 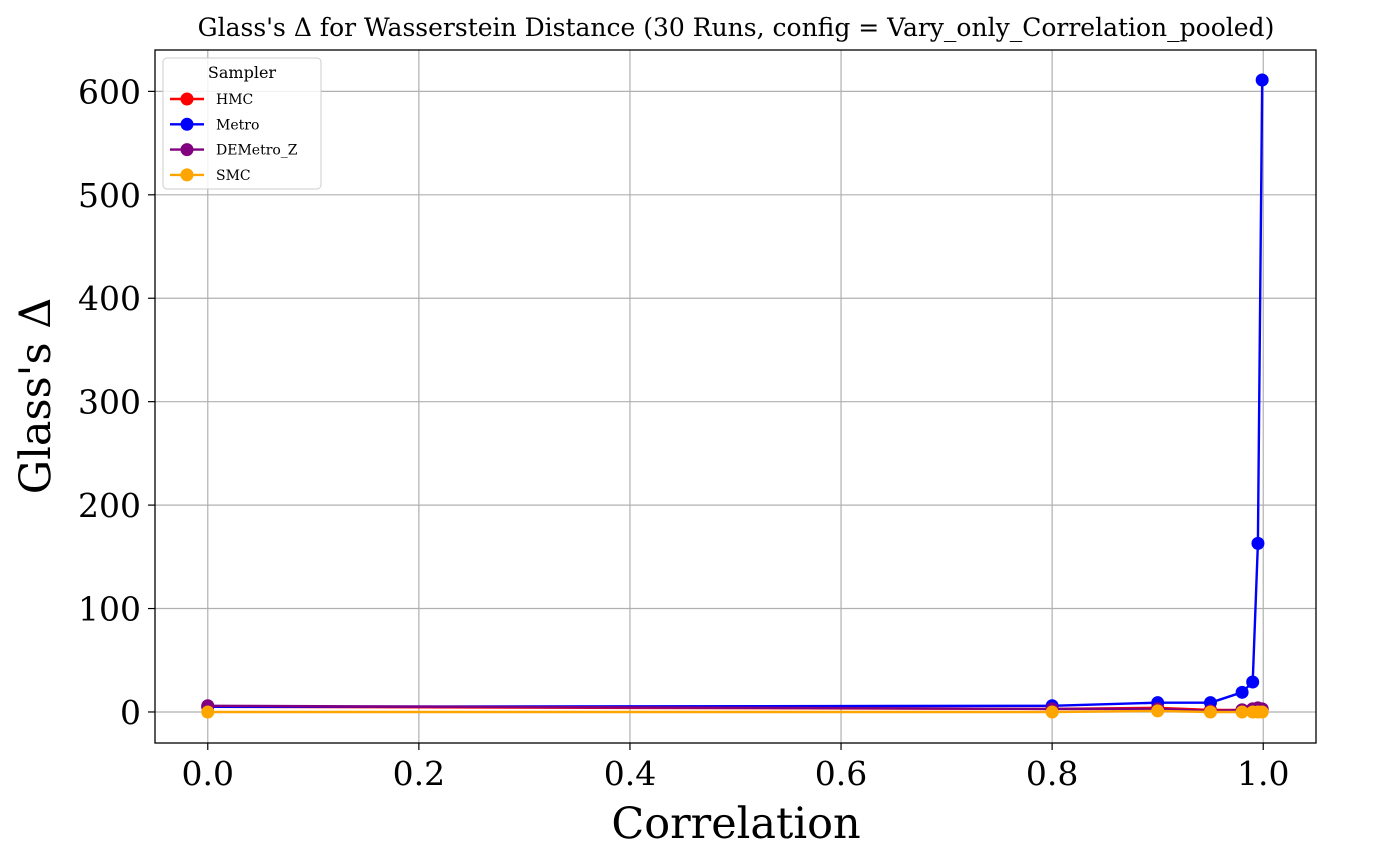 What do you see at coordinates (109, 609) in the screenshot?
I see `y-tick-label: 100` at bounding box center [109, 609].